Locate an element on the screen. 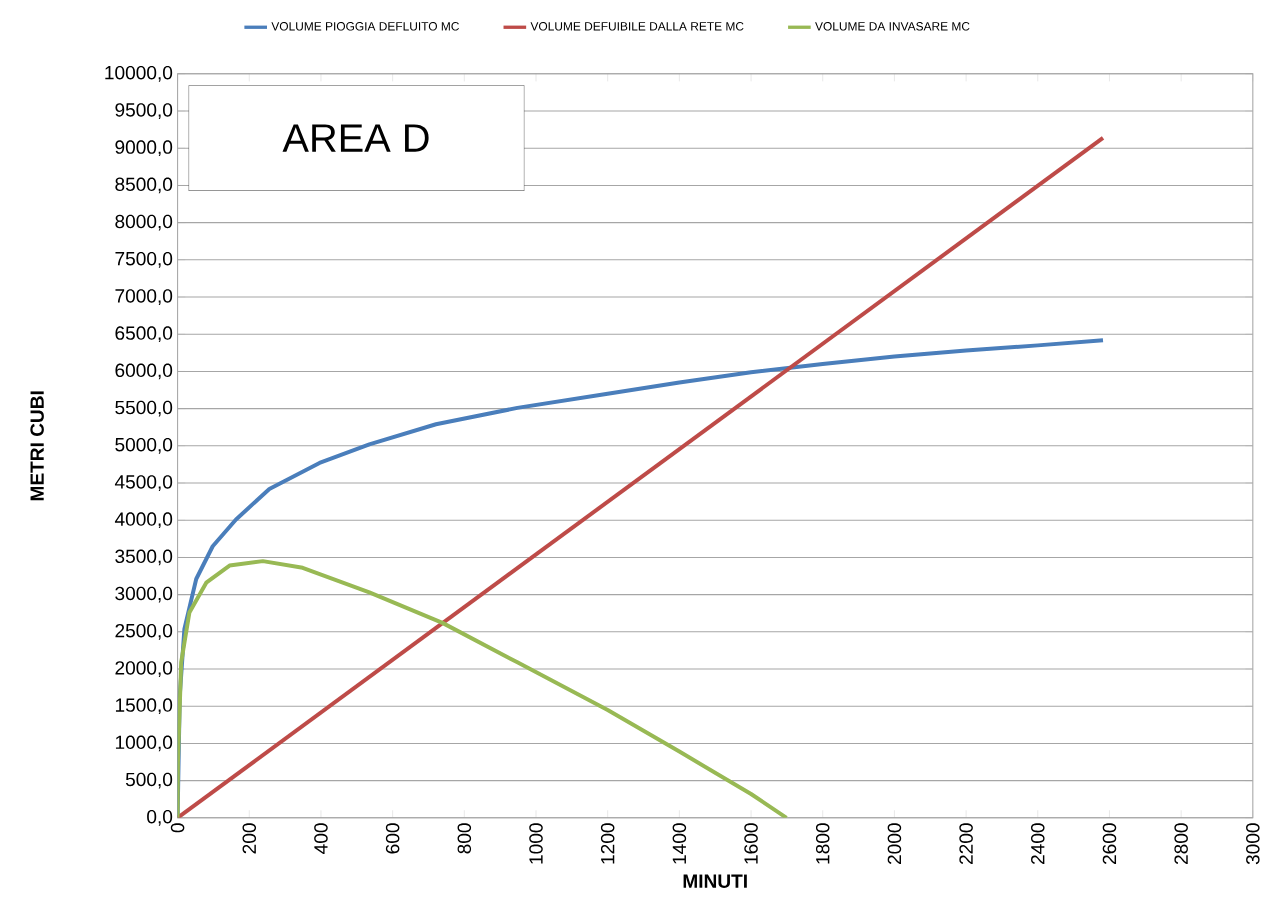 Image resolution: width=1264 pixels, height=917 pixels. x-tick-label: 600 is located at coordinates (392, 838).